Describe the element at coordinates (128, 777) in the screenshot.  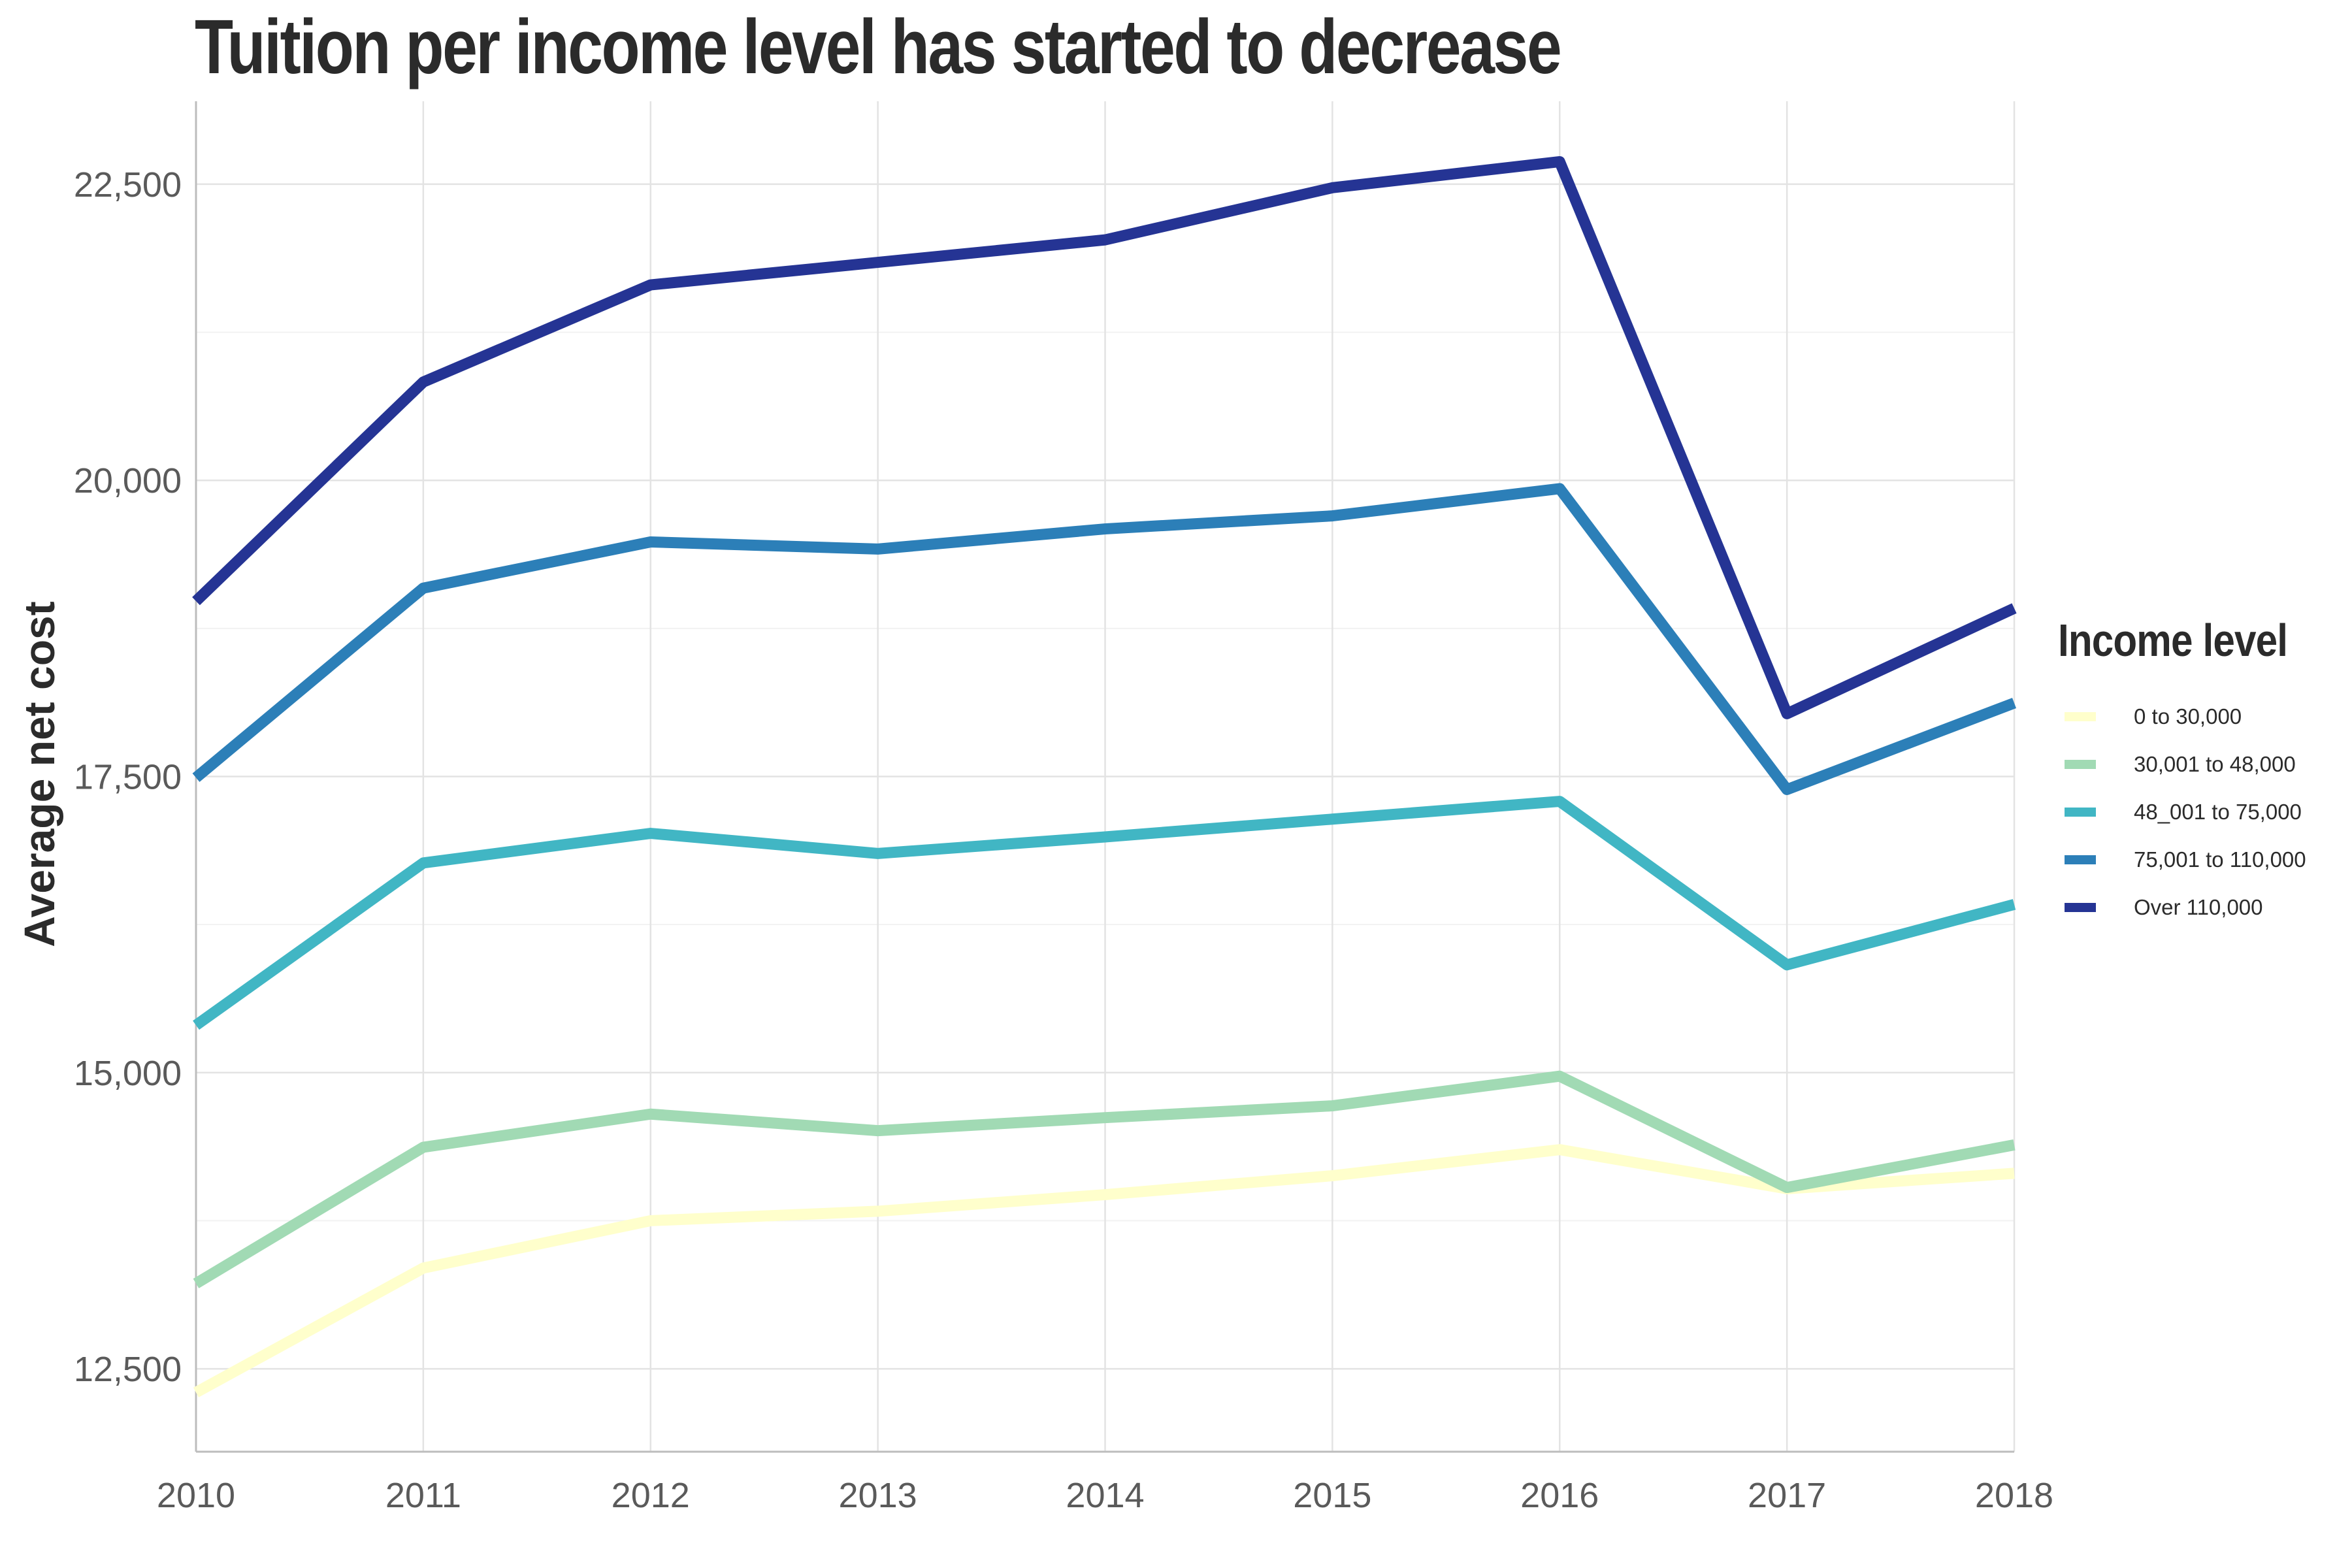
I see `y-tick-label: 17,500` at that location.